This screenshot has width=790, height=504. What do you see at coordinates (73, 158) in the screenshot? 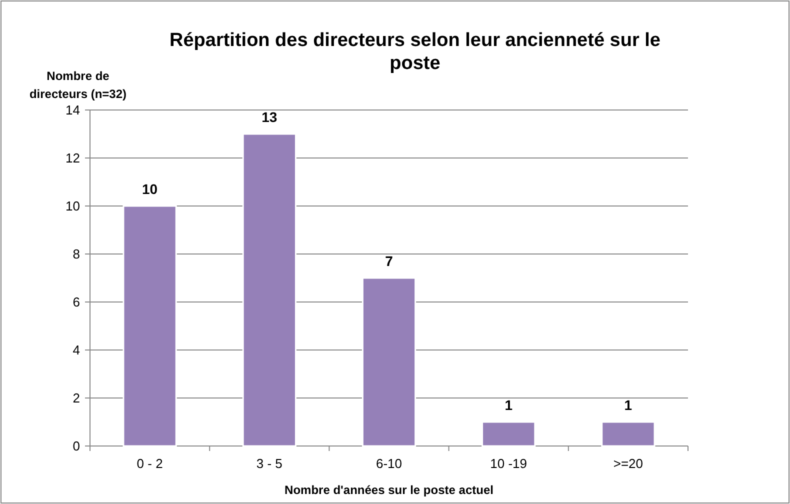
I see `y-tick-label: 12` at bounding box center [73, 158].